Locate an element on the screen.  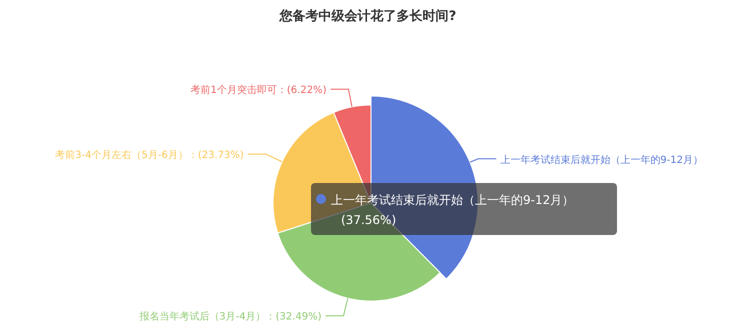
slice-label: 报名当年考试后（3月-4月）：(32.49%) is located at coordinates (230, 316).